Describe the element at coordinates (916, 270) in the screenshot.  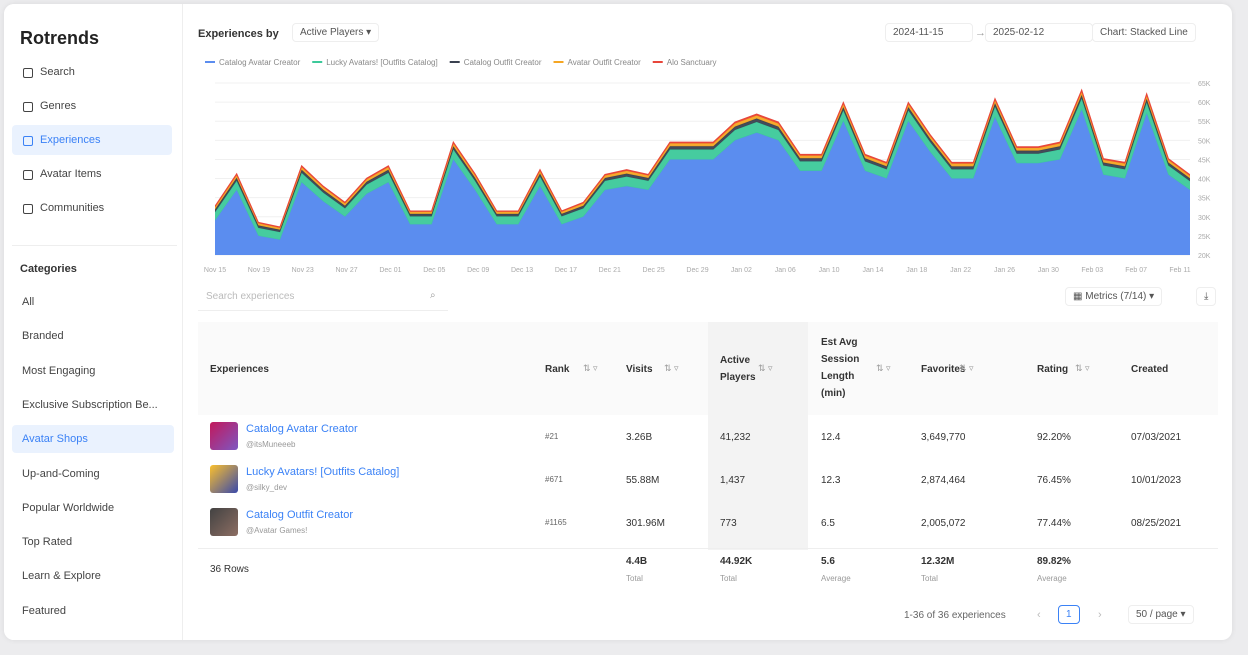
I see `x-tick-label: Jan 18` at that location.